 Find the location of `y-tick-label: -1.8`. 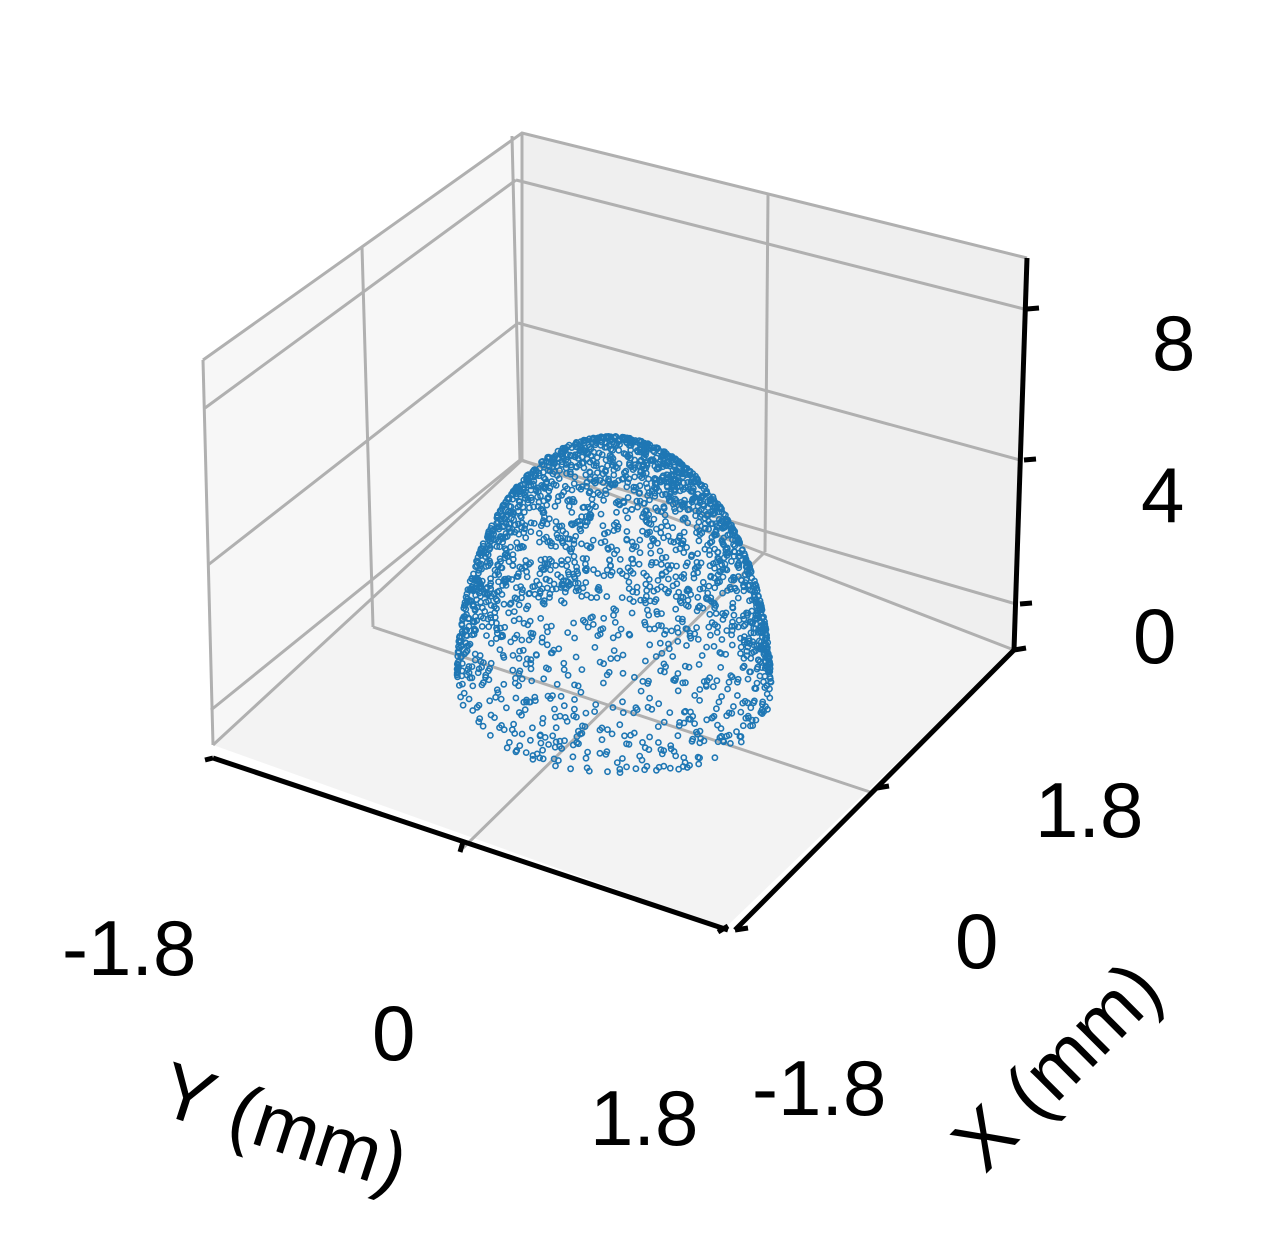

y-tick-label: -1.8 is located at coordinates (129, 948).